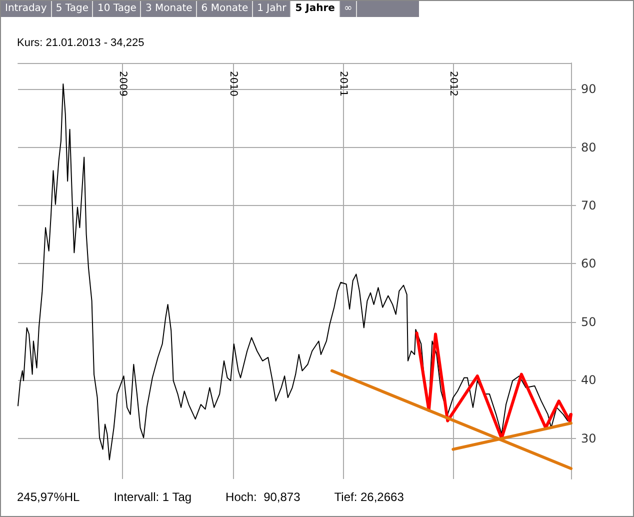  I want to click on text: 1 Jahr, so click(272, 9).